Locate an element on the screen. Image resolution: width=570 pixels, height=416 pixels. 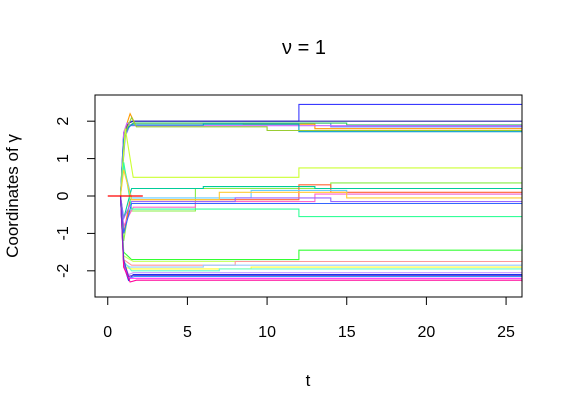
chart-title: ν = 1 is located at coordinates (304, 48).